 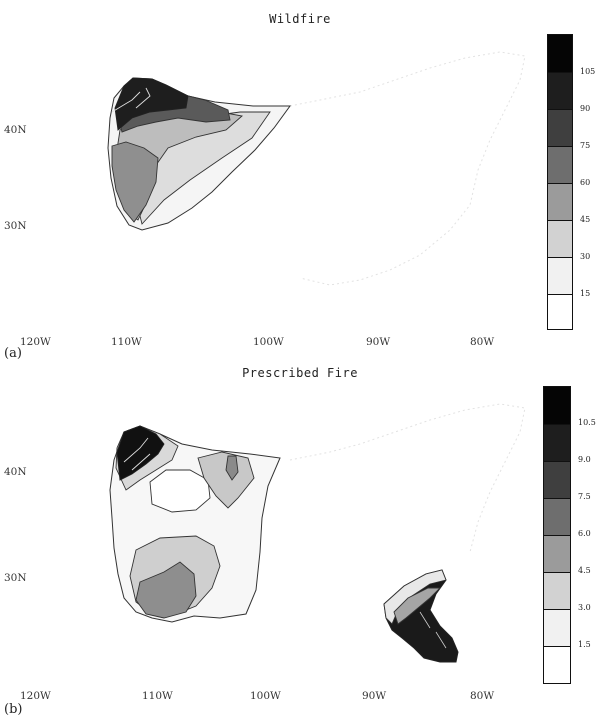 I want to click on colorbar-tick: 90, so click(x=585, y=108).